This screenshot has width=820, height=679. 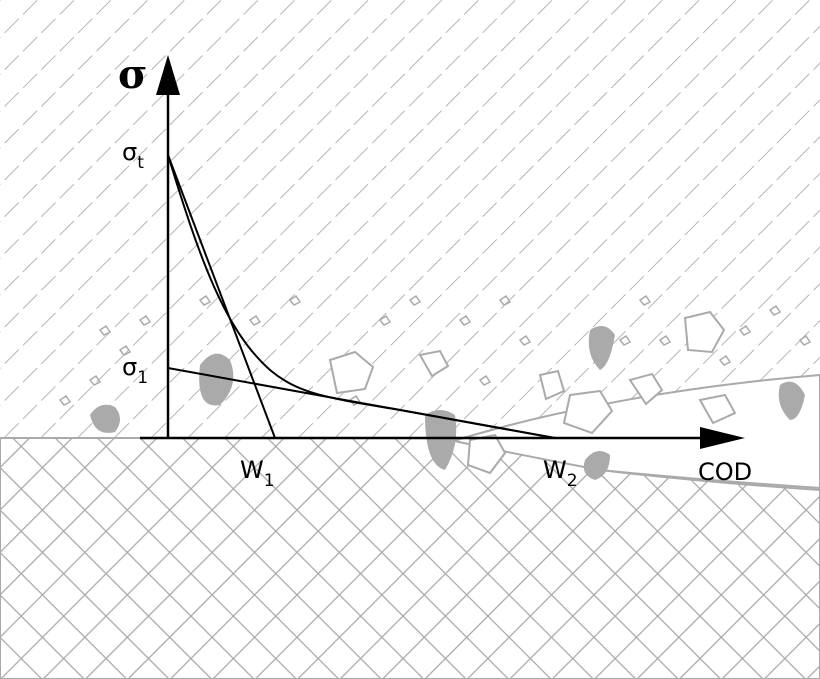 What do you see at coordinates (133, 155) in the screenshot?
I see `sigma-t-label: σt` at bounding box center [133, 155].